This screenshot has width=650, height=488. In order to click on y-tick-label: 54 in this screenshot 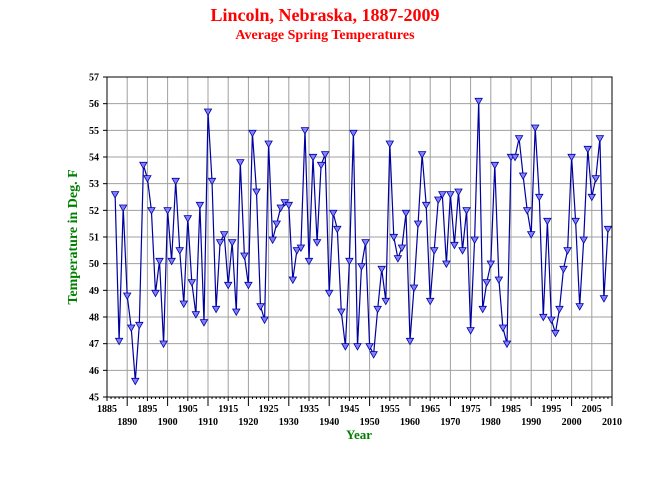, I will do `click(94, 158)`.